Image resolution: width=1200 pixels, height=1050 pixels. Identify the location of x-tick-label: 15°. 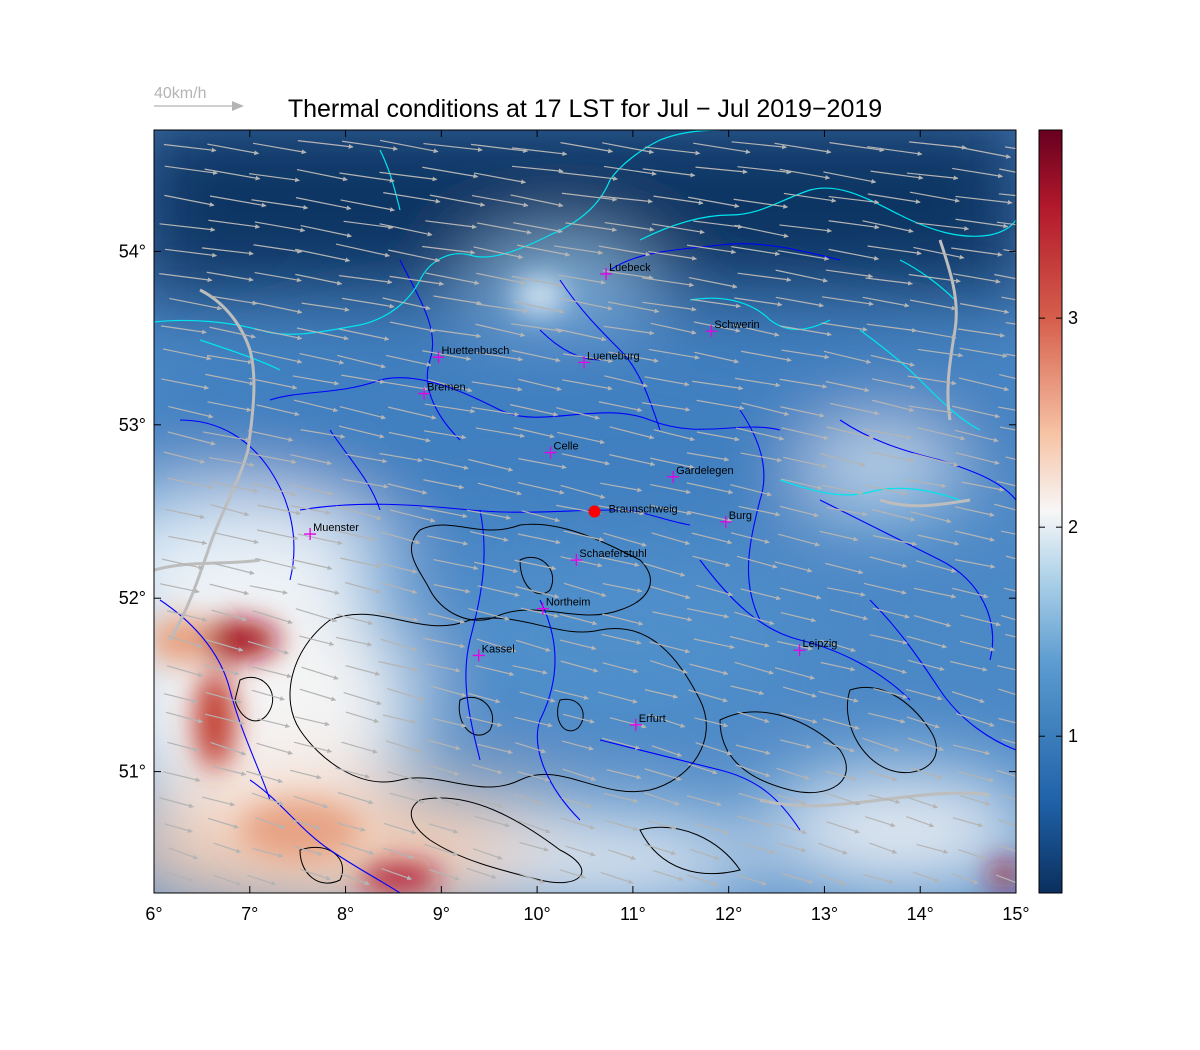
(1015, 914).